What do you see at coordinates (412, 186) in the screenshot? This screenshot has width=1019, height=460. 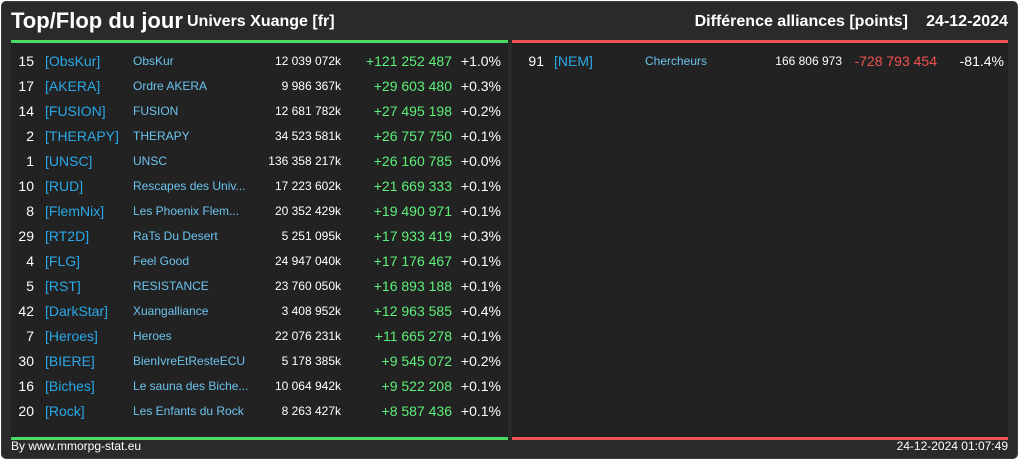 I see `points-difference: +21 669 333` at bounding box center [412, 186].